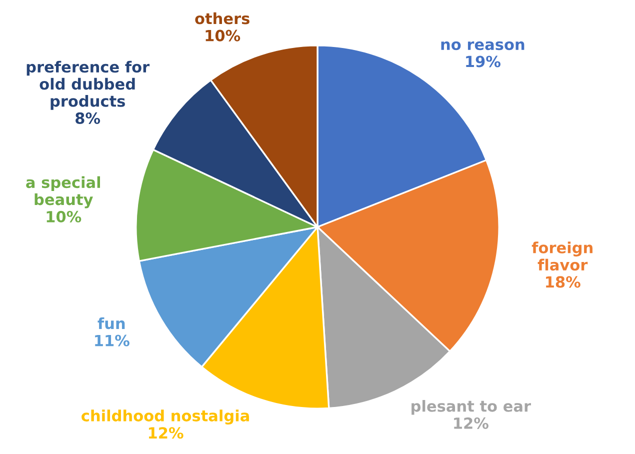 The width and height of the screenshot is (635, 454). Describe the element at coordinates (483, 62) in the screenshot. I see `data-label: 19%` at that location.